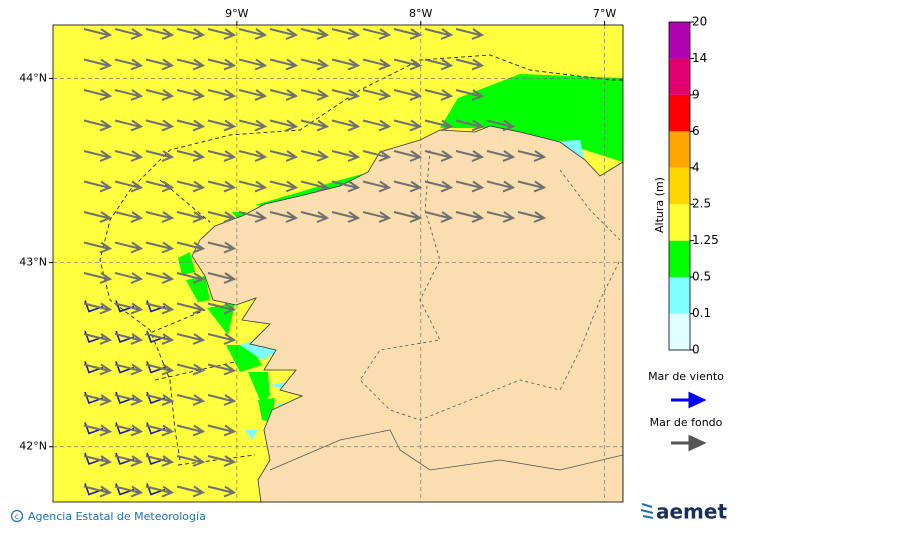 The image size is (900, 537). Describe the element at coordinates (420, 13) in the screenshot. I see `lon-label: 8°W` at that location.